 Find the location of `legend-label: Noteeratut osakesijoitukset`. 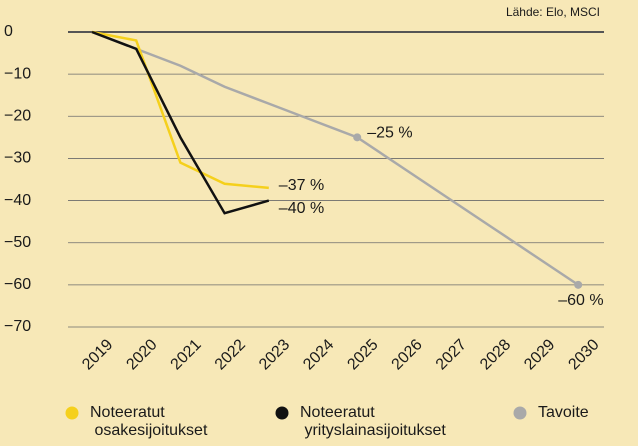

legend-label: Noteeratut osakesijoitukset is located at coordinates (149, 421).